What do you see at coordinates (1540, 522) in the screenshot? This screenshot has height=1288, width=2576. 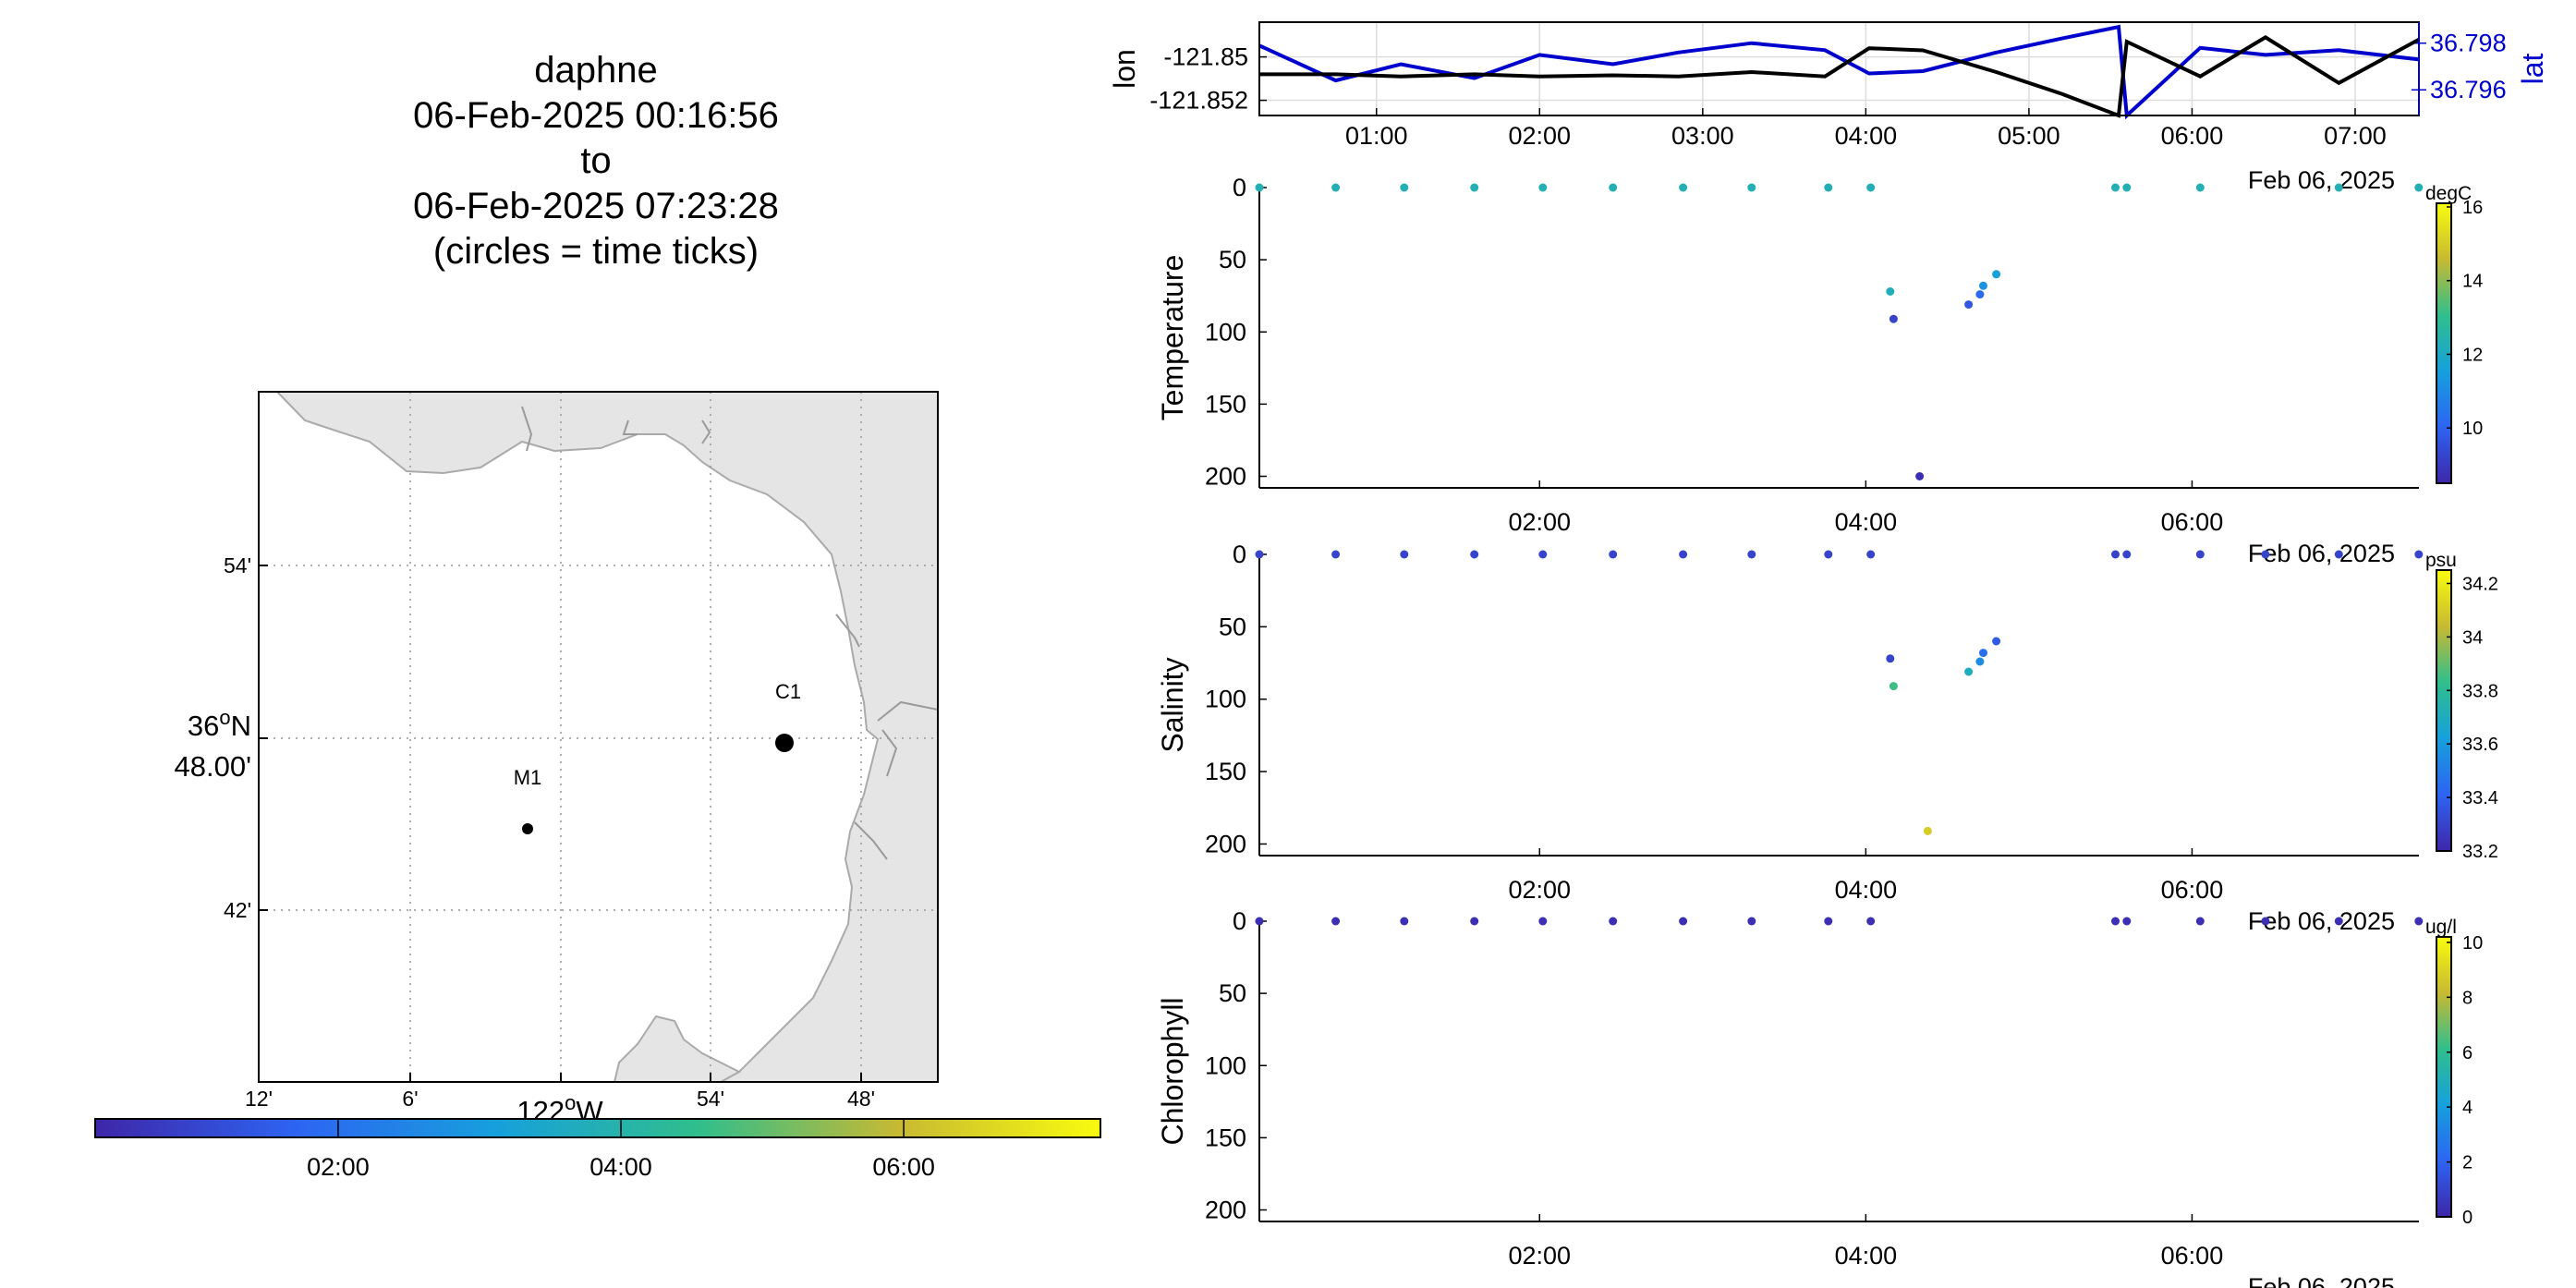 I see `temperature-x-tick-label: 02:00` at bounding box center [1540, 522].